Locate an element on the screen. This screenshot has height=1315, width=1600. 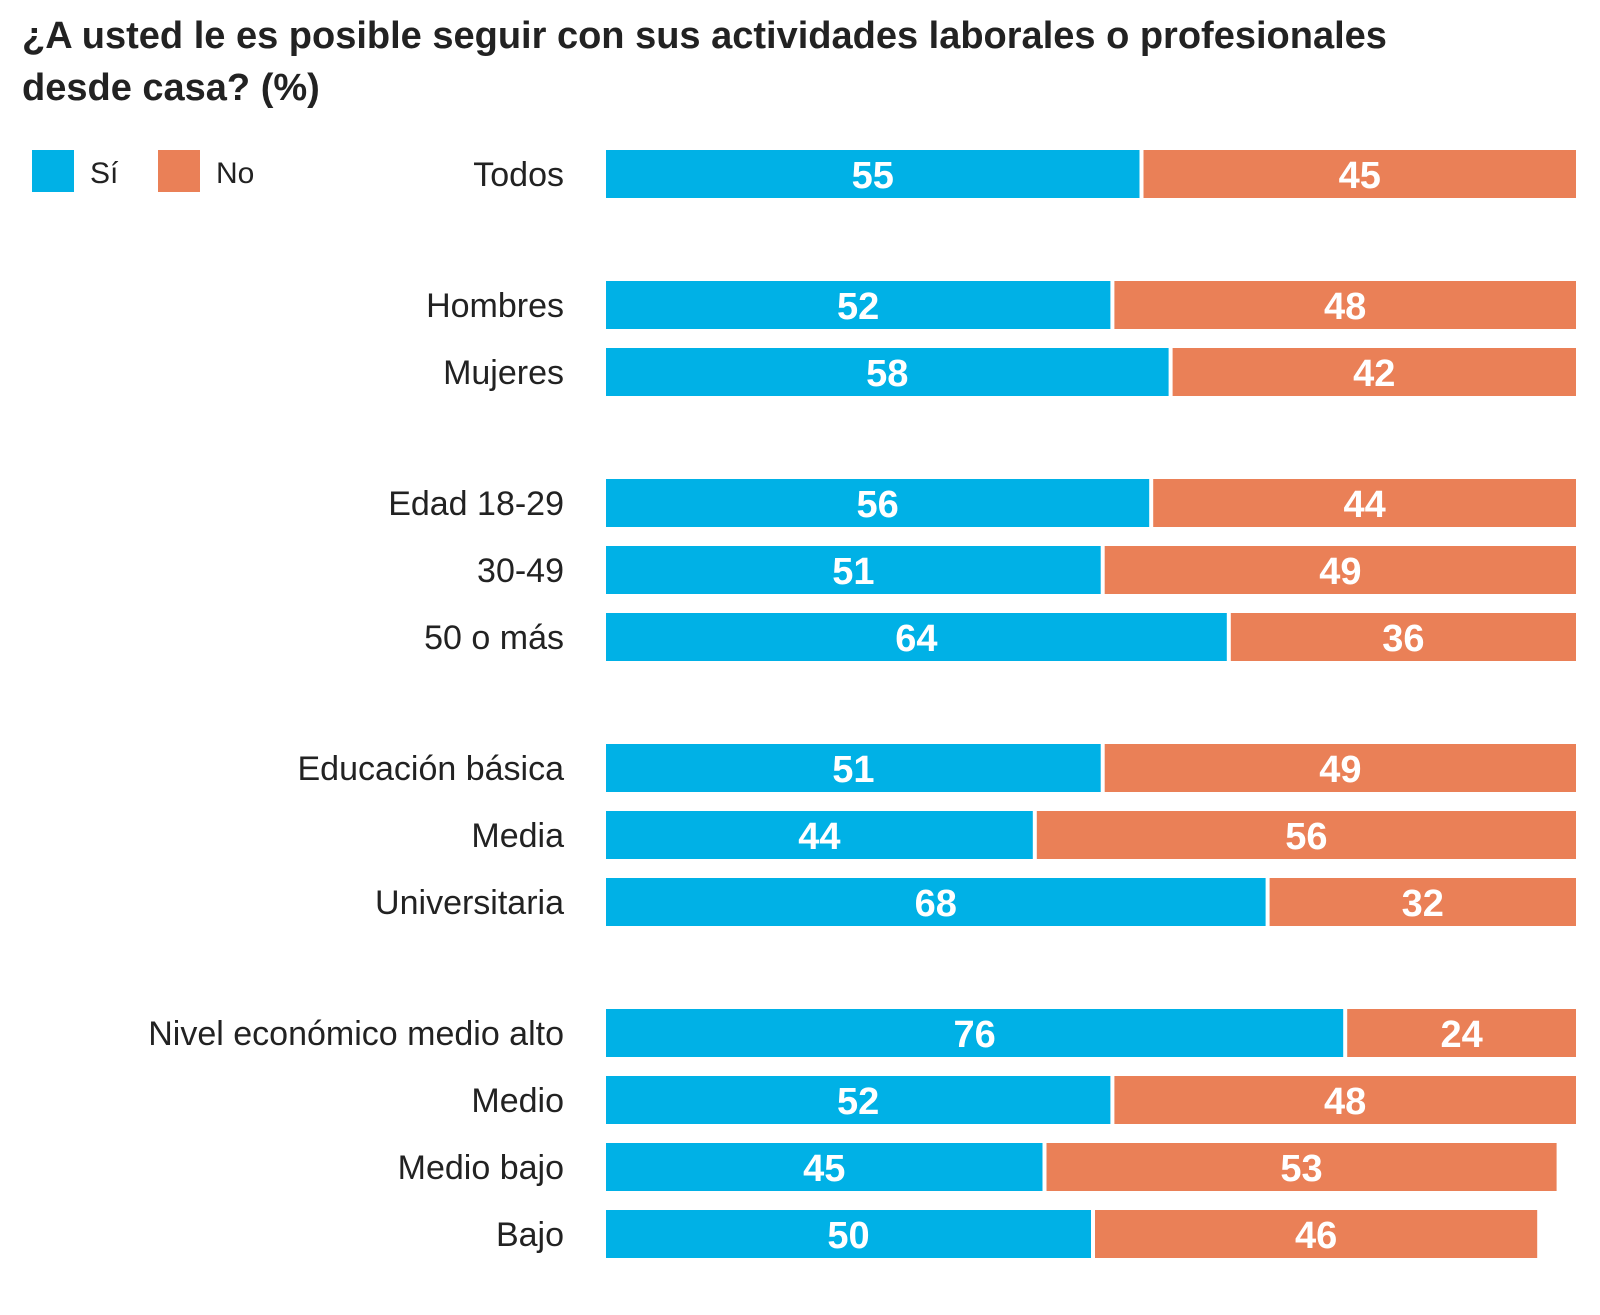
bar-no-educacion-basica is located at coordinates (1340, 768).